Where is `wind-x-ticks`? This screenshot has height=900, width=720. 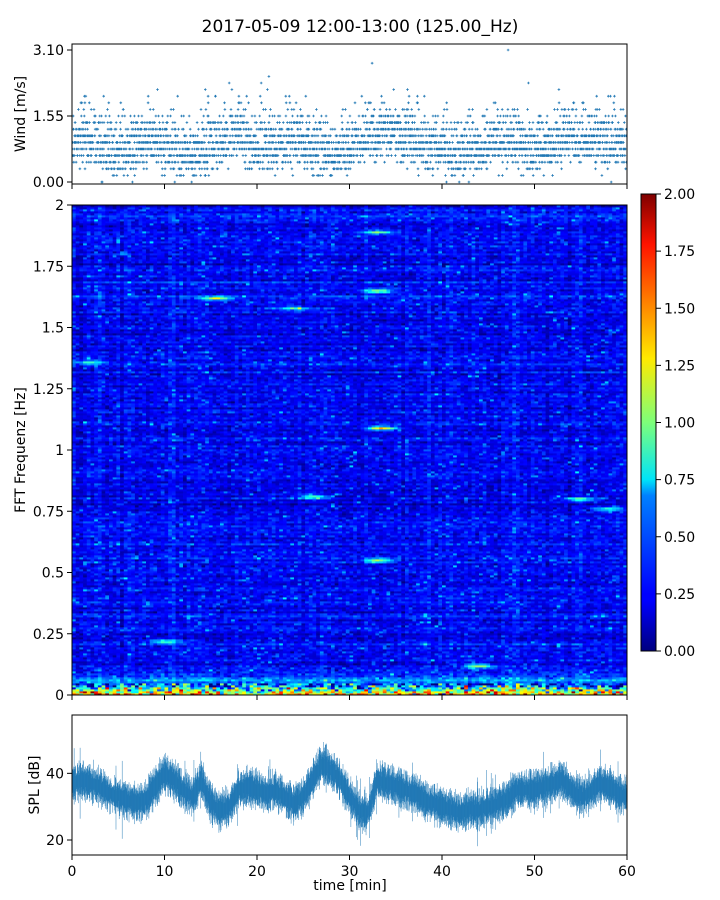
wind-x-ticks is located at coordinates (349, 186).